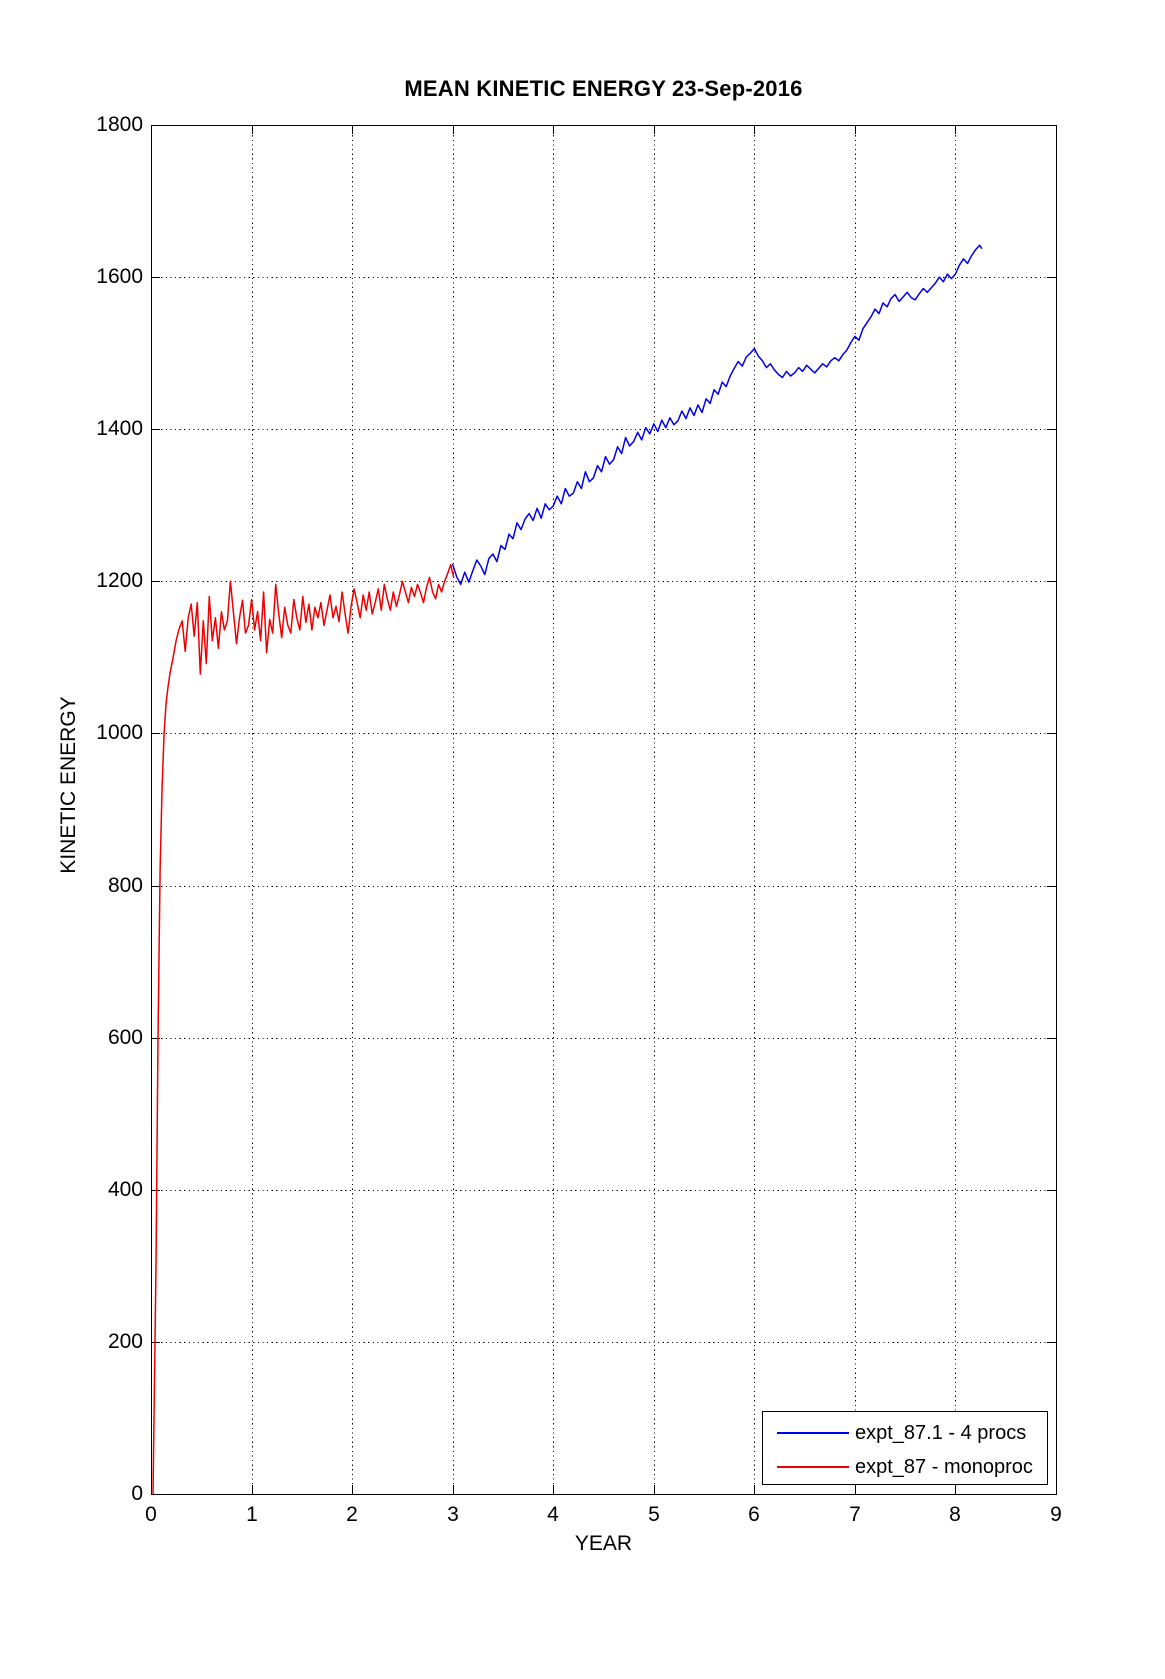 The image size is (1165, 1679). I want to click on x-tick-label-4: 4, so click(553, 1514).